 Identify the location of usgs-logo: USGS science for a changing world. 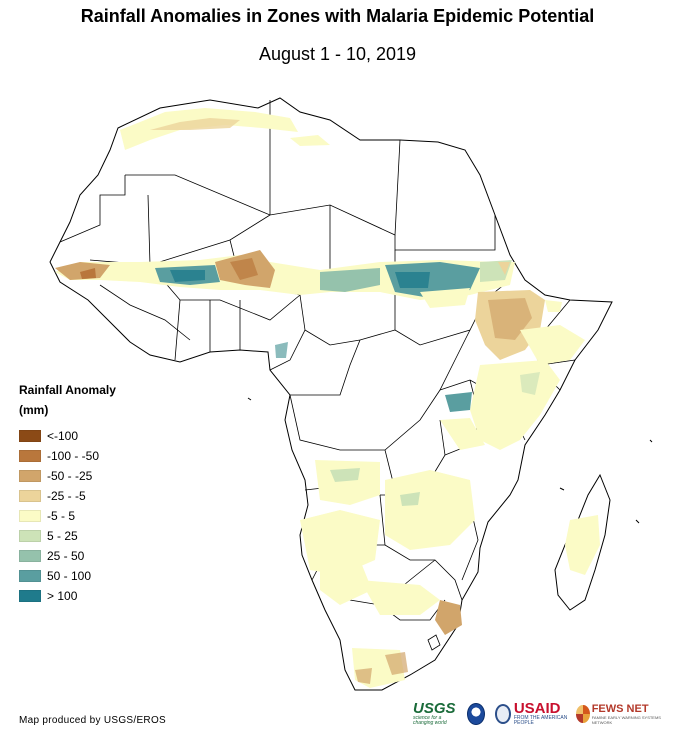
(437, 713).